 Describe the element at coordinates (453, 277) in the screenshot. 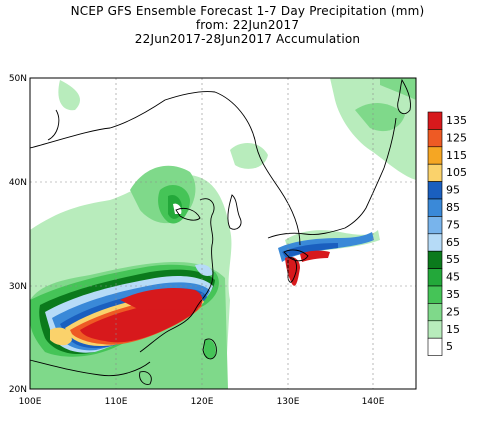

I see `legend-label-45: 45` at that location.